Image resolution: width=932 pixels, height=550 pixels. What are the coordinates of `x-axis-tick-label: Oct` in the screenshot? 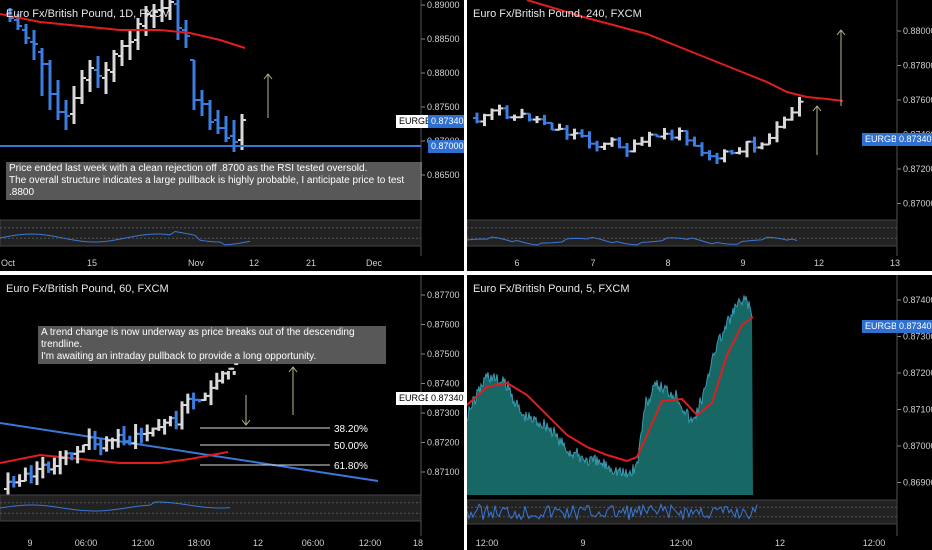 It's located at (8, 263).